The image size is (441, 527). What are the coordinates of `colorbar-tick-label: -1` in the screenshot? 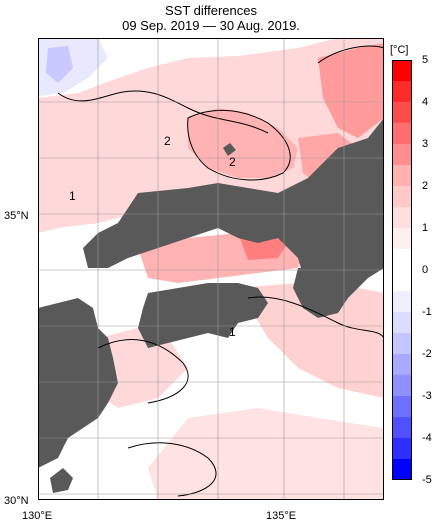 It's located at (427, 312).